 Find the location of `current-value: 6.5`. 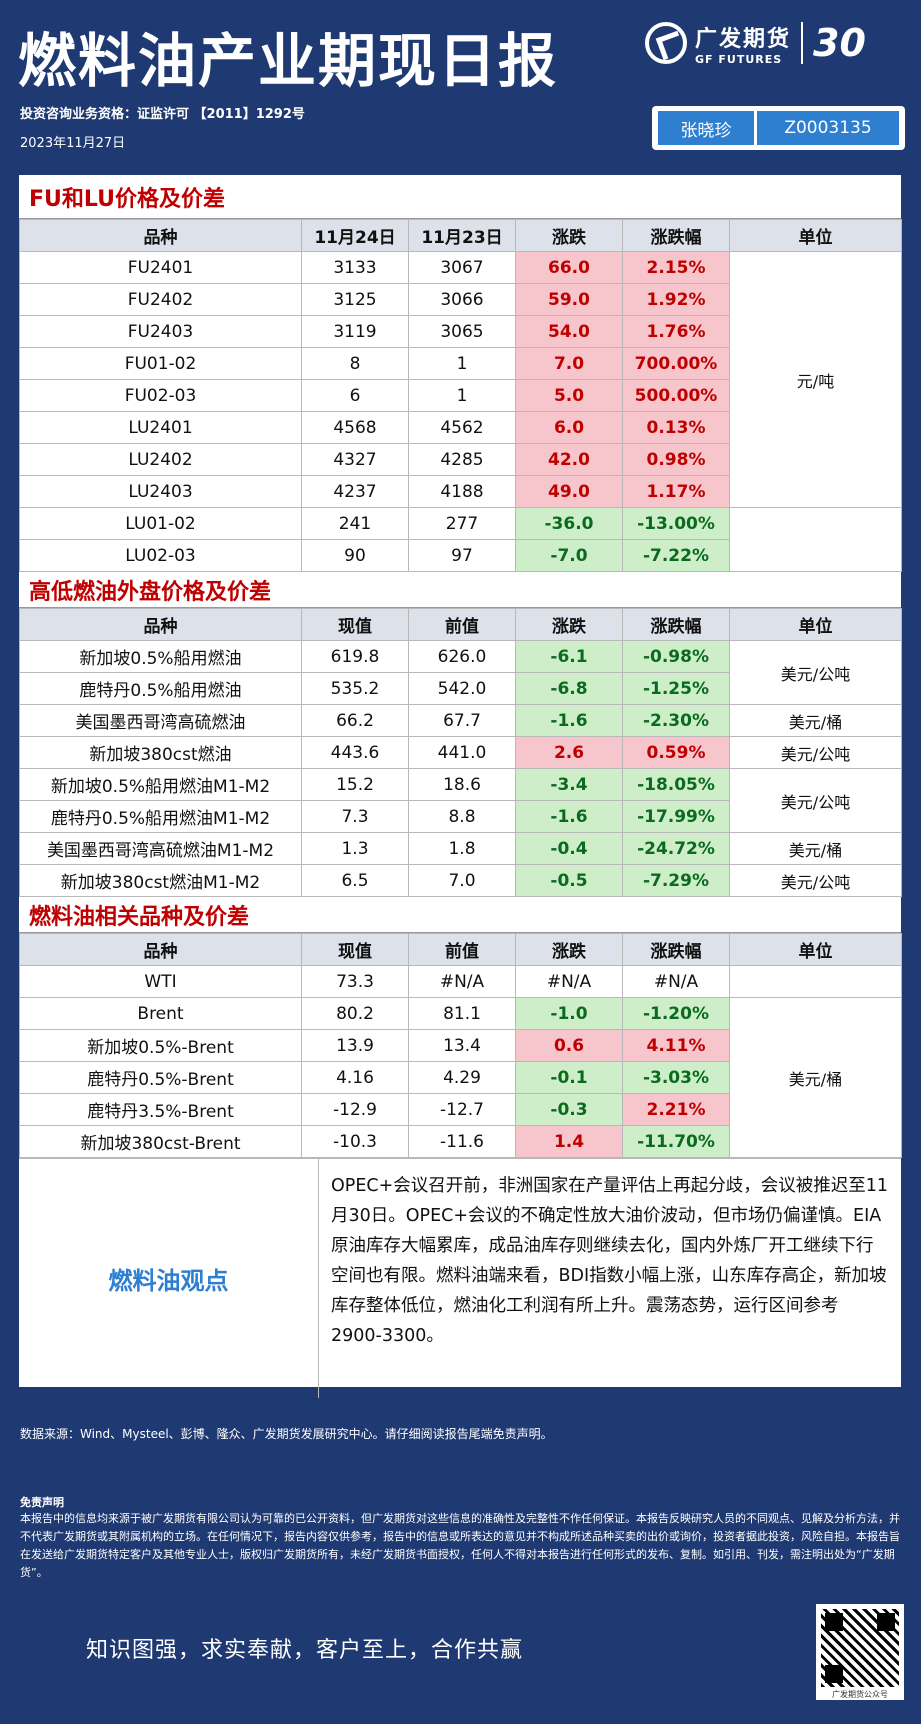

current-value: 6.5 is located at coordinates (355, 880).